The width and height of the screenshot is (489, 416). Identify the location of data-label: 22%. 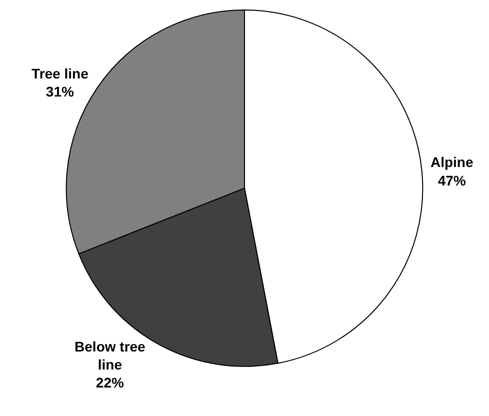
(110, 382).